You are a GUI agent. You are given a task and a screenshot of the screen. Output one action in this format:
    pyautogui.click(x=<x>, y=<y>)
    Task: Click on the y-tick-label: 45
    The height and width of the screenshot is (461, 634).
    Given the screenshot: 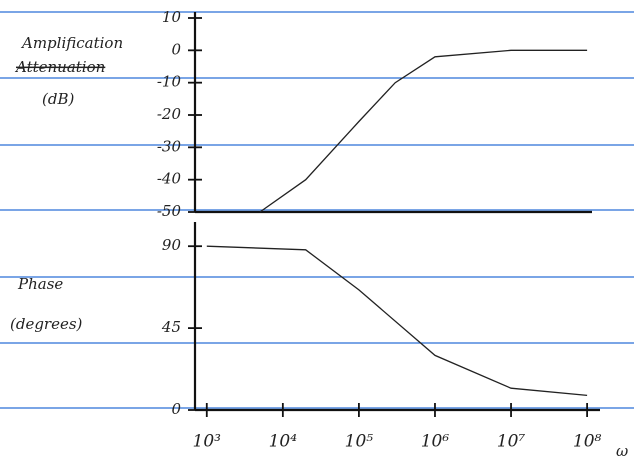 What is the action you would take?
    pyautogui.click(x=171, y=327)
    